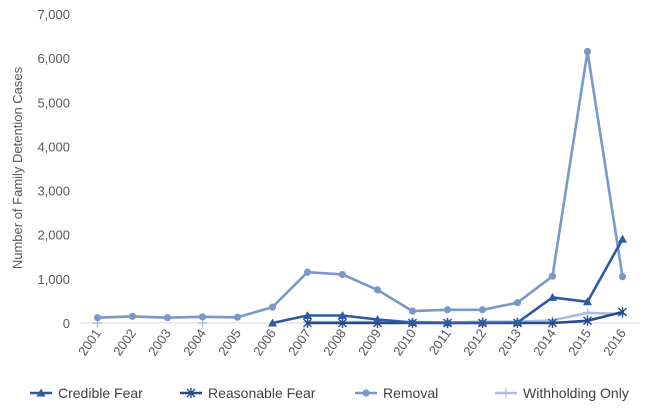 The height and width of the screenshot is (414, 661). I want to click on legend-label: Credible Fear, so click(100, 393).